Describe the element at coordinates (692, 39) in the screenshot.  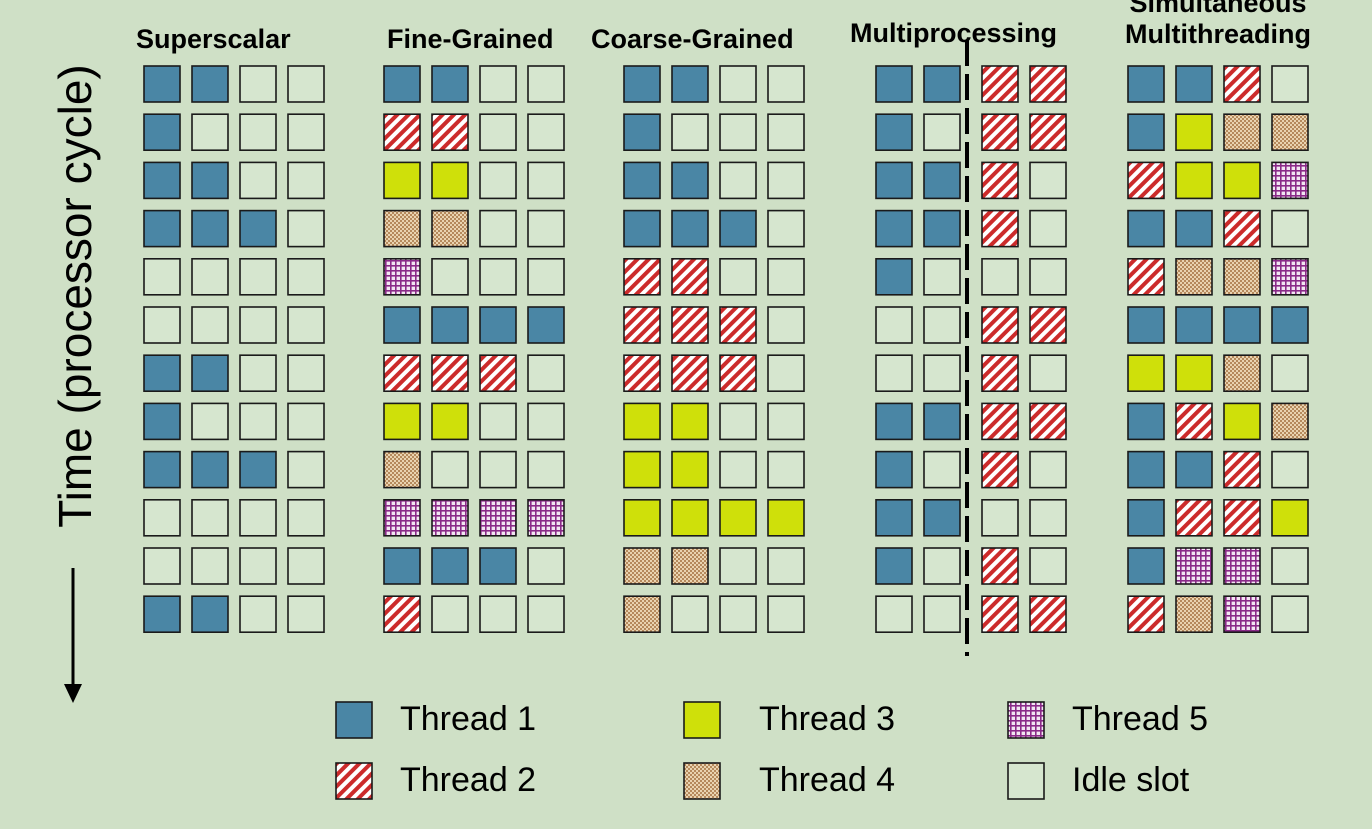
I see `panel-title-coarse-grained: Coarse-Grained` at that location.